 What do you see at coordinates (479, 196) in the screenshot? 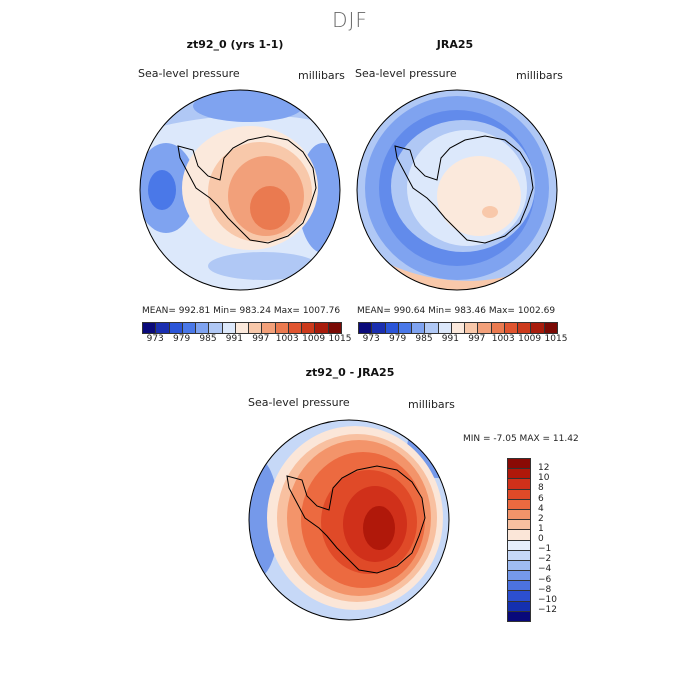
I see `right-warm-zone` at bounding box center [479, 196].